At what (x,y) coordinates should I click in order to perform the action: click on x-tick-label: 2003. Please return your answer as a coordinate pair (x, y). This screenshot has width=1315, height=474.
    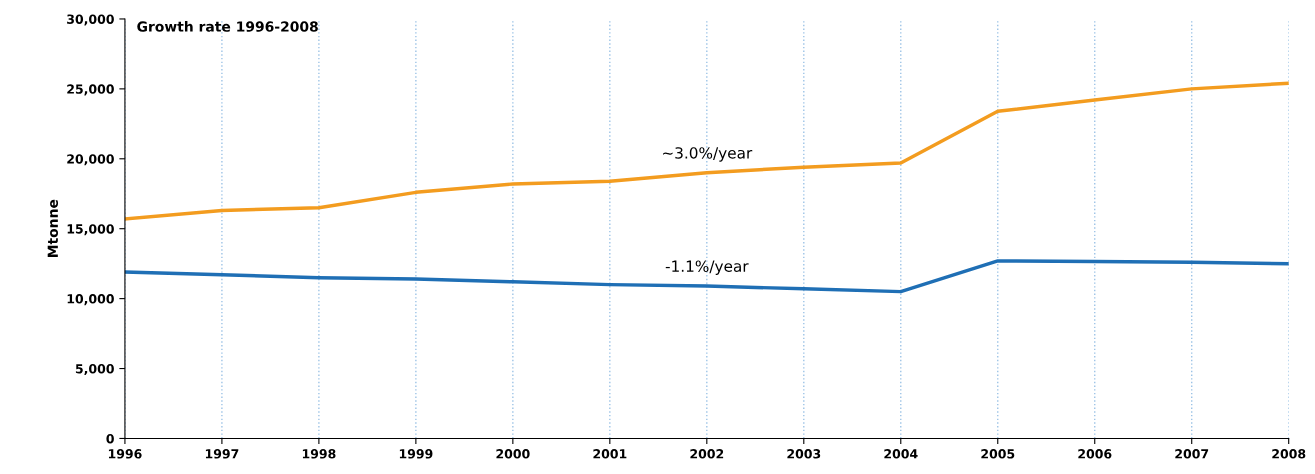
    Looking at the image, I should click on (804, 454).